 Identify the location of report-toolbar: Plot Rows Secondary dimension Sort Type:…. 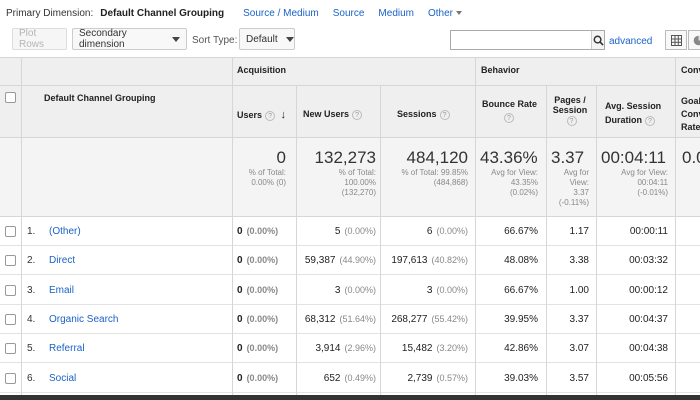
(350, 41).